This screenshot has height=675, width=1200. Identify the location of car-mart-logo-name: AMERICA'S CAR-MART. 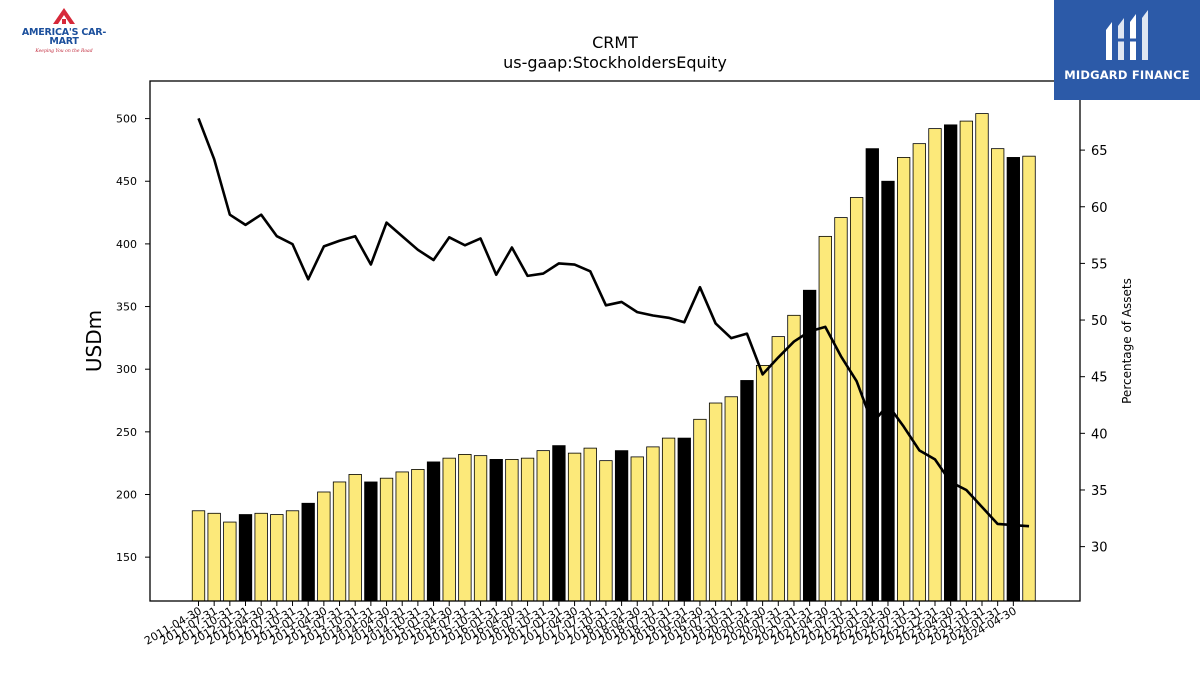
(64, 37).